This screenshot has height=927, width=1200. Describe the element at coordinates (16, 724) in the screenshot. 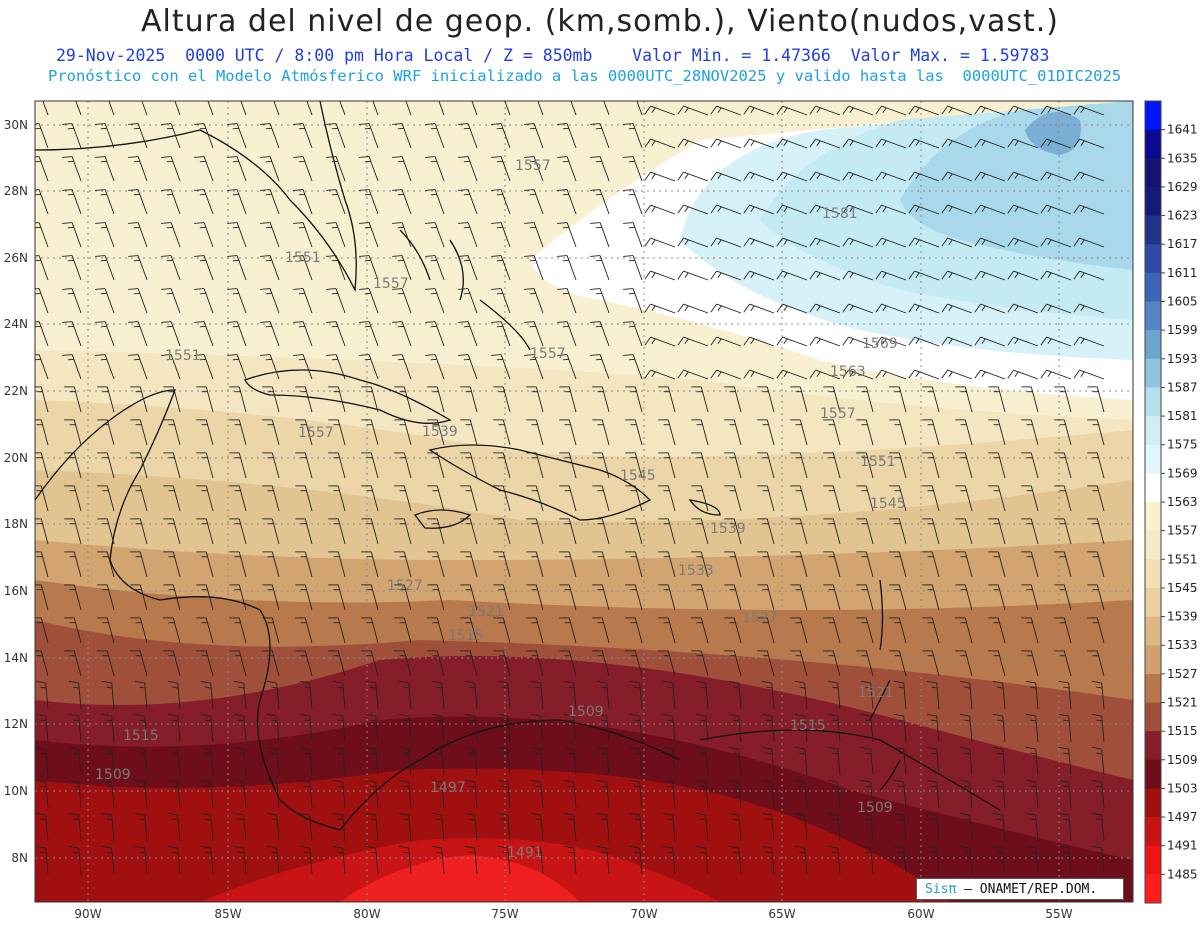

I see `lat-label: 12N` at that location.